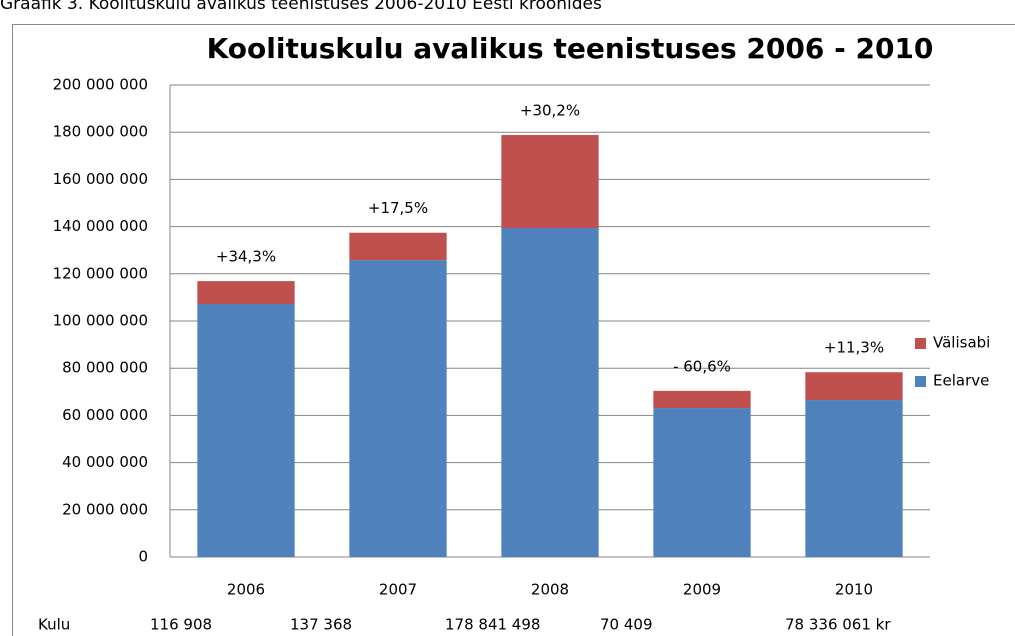 This screenshot has width=1015, height=636. What do you see at coordinates (398, 590) in the screenshot?
I see `x-tick-label: 2007` at bounding box center [398, 590].